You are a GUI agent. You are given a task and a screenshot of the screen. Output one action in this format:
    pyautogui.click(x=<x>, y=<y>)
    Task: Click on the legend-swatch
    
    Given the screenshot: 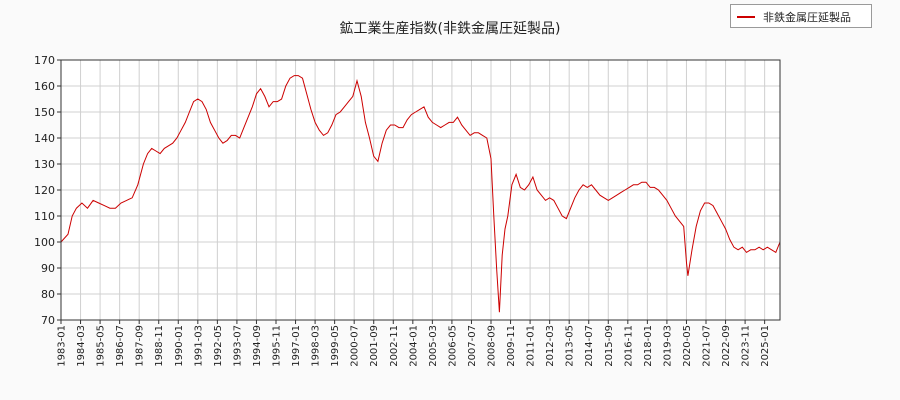 What is the action you would take?
    pyautogui.click(x=746, y=17)
    